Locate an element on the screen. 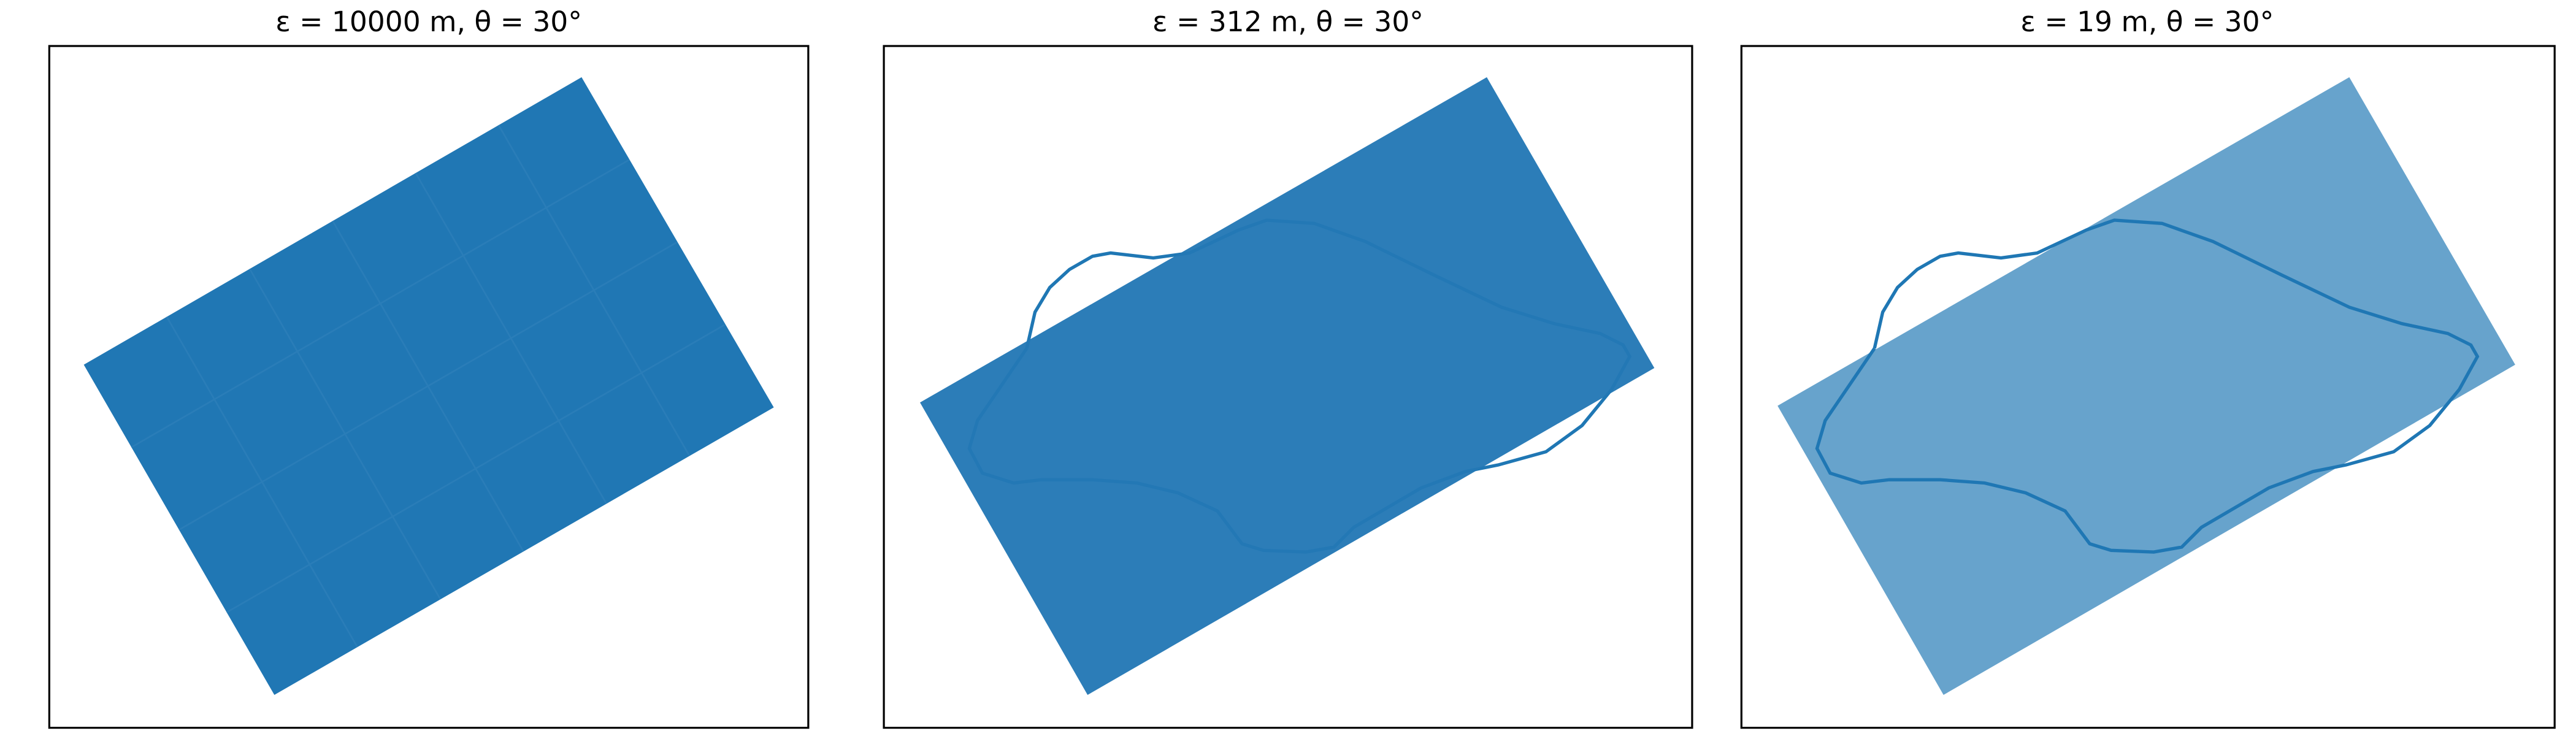 This screenshot has height=736, width=2576. panel-title: ε = 312 m, θ = 30° is located at coordinates (1288, 22).